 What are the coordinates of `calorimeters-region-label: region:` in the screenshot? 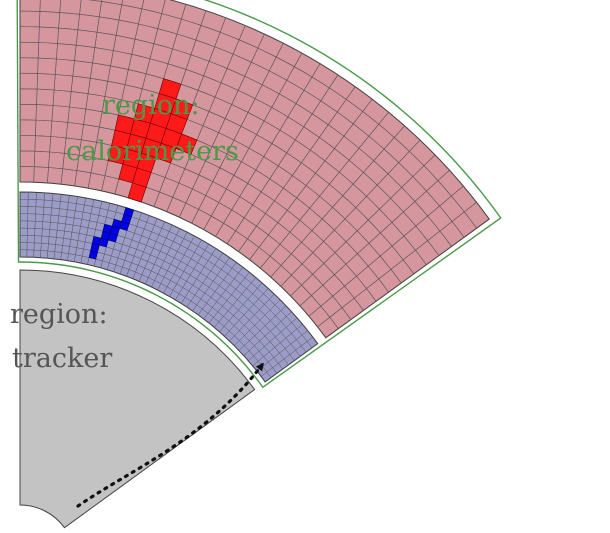 It's located at (151, 105).